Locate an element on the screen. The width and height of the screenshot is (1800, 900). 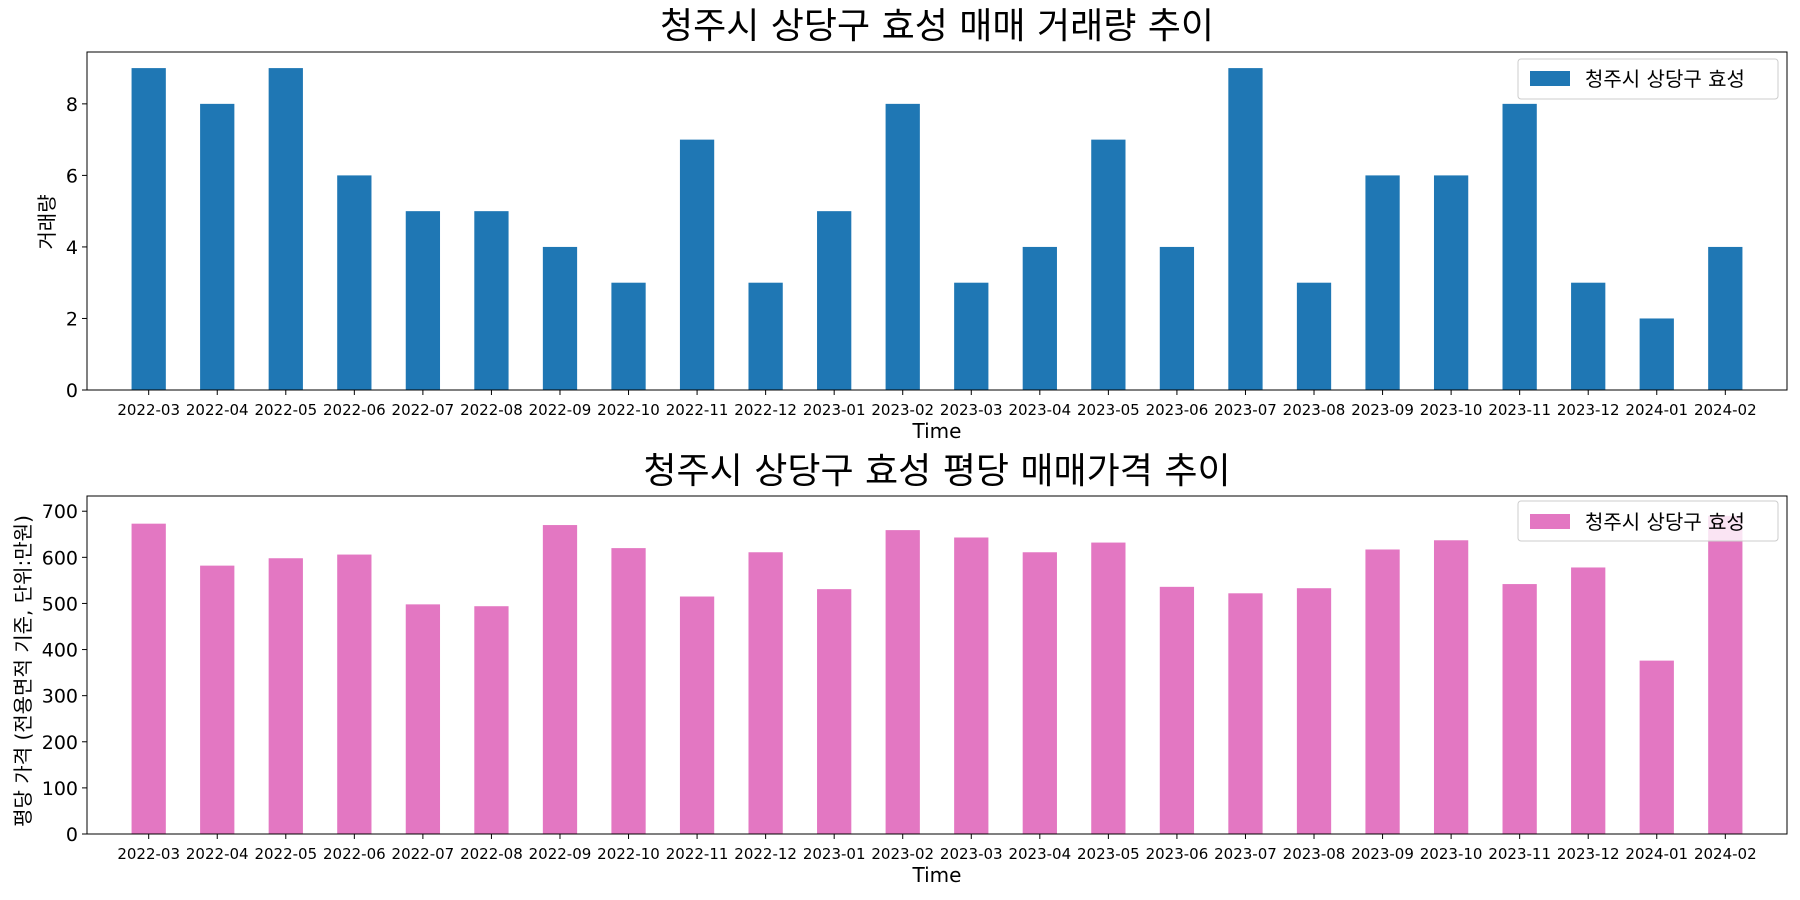
y-axis-label: 평당 가격 (전용면적 기준, 단위:만원) is located at coordinates (23, 671).